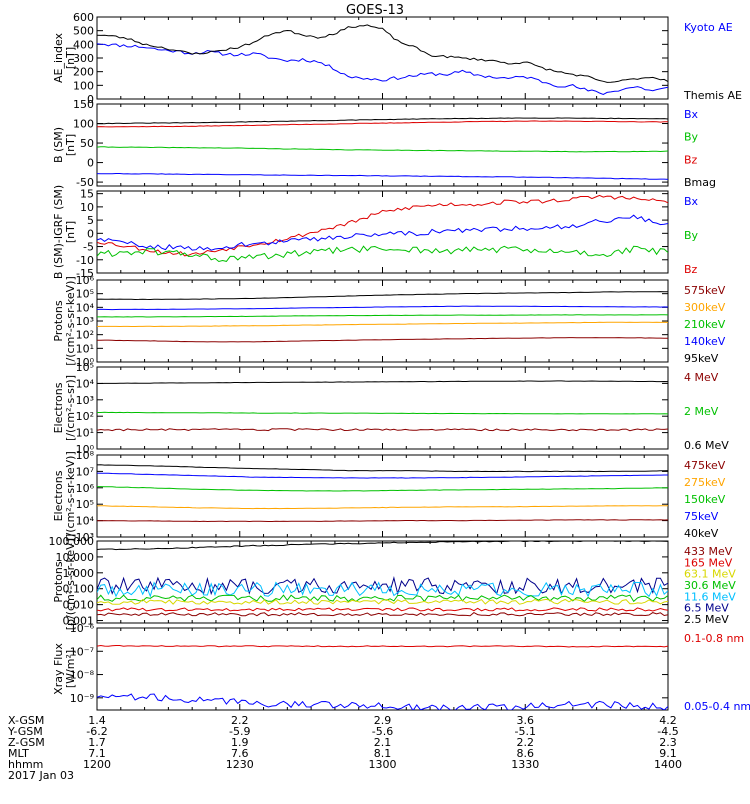 The height and width of the screenshot is (804, 750). What do you see at coordinates (705, 290) in the screenshot?
I see `legend-entry: 575keV` at bounding box center [705, 290].